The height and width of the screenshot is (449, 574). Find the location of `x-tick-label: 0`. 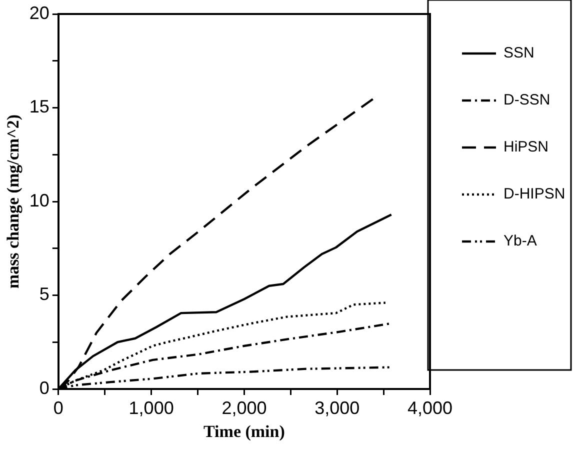

x-tick-label: 0 is located at coordinates (58, 408).